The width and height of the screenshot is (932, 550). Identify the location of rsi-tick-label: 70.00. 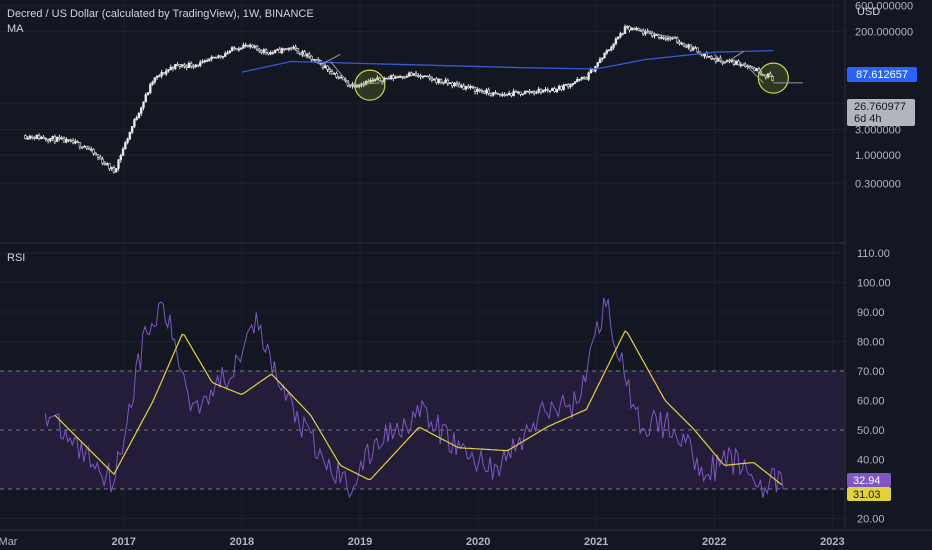
(871, 372).